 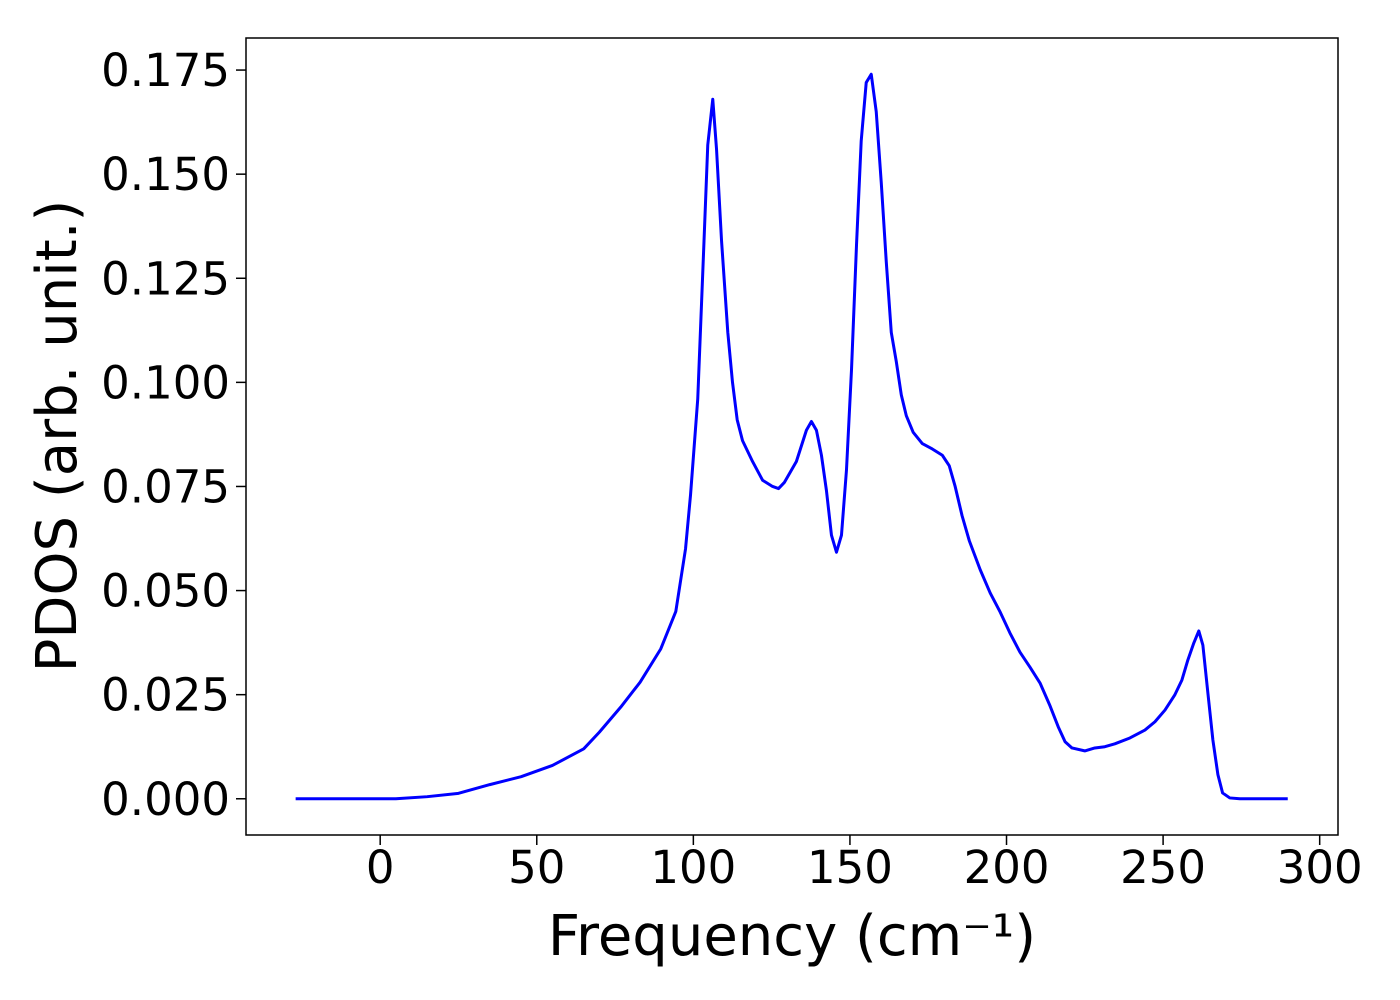 I want to click on y-axis-label: PDOS (arb. unit.), so click(x=57, y=436).